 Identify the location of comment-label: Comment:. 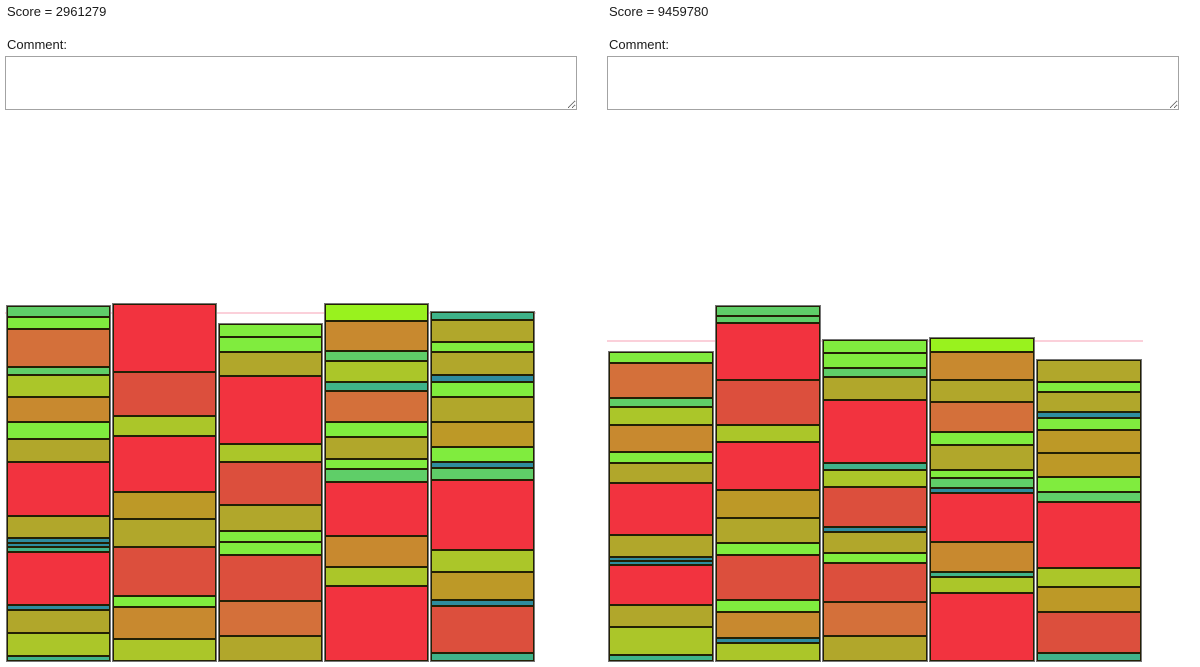
(639, 44).